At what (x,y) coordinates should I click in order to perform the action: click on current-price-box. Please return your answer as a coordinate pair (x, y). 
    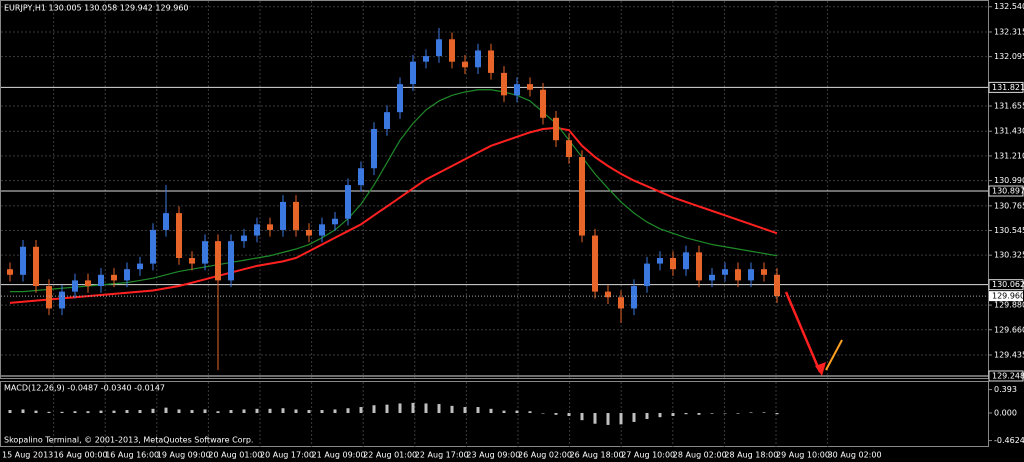
    Looking at the image, I should click on (1006, 296).